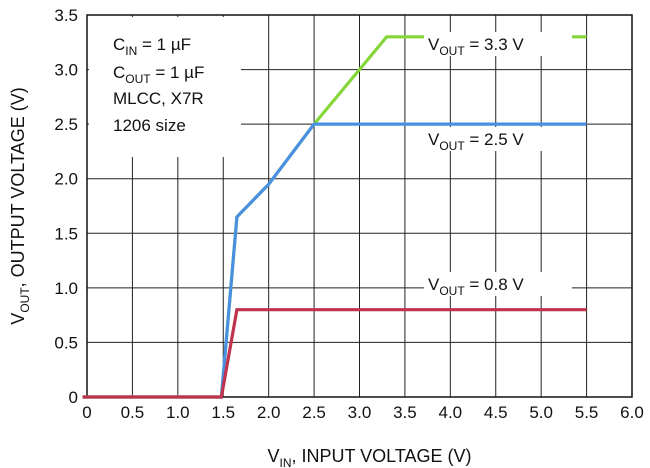 This screenshot has width=650, height=468. I want to click on x-tick-label: 5.0, so click(541, 412).